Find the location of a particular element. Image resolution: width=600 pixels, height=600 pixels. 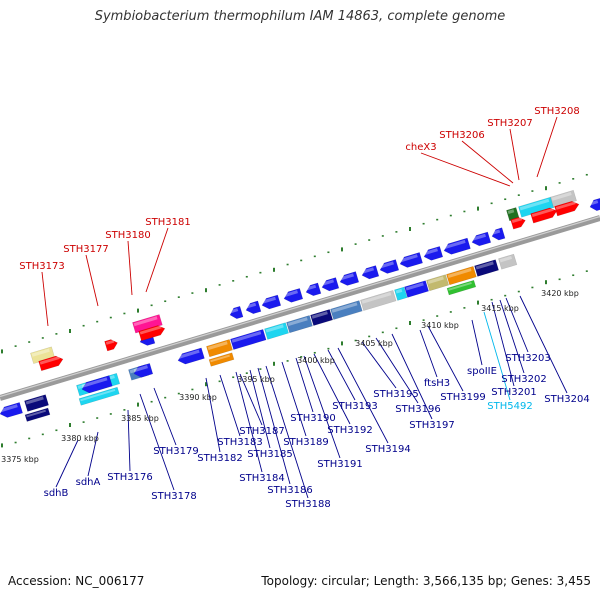

gene-label: STH3186 is located at coordinates (289, 490).